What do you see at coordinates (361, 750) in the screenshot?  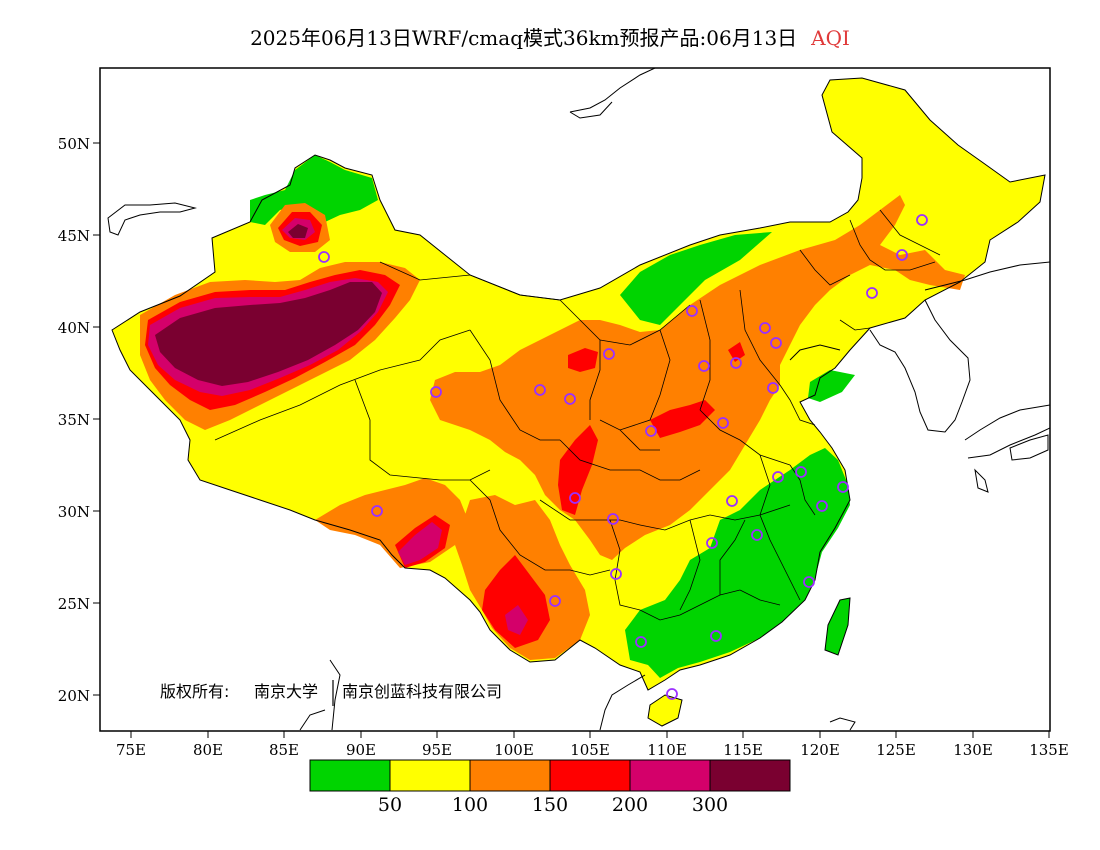 I see `x-tick-label: 90E` at bounding box center [361, 750].